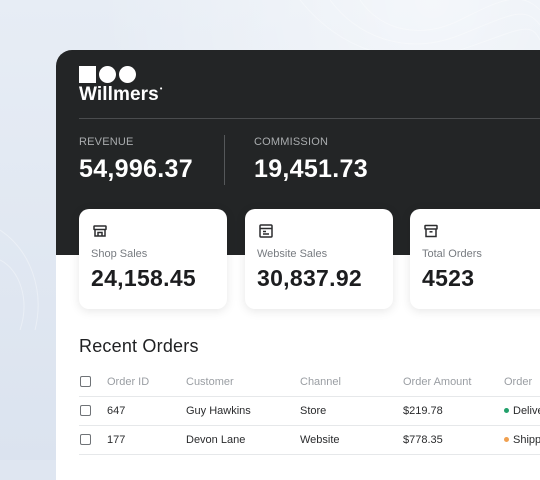  I want to click on table-row: 647 Guy Hawkins Store $219.78 Delive, so click(309, 411).